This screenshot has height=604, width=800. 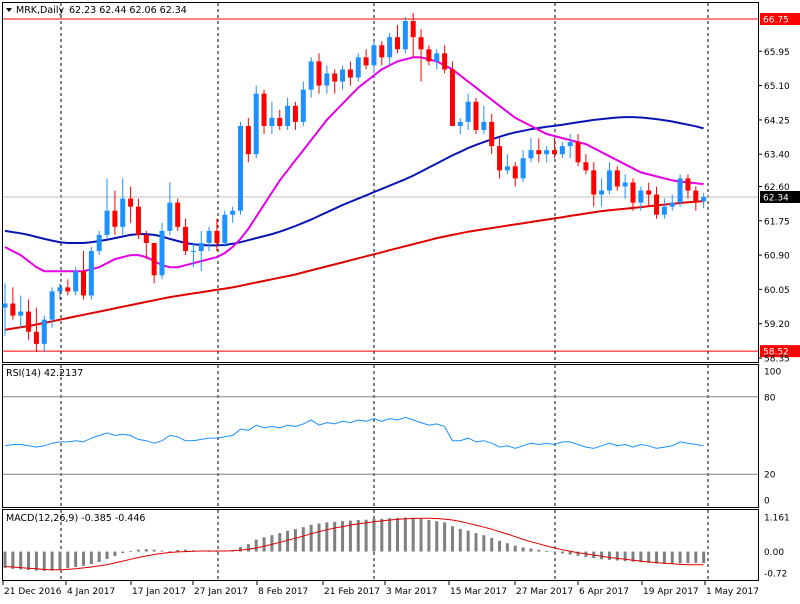 I want to click on price-tick-label-7: 60.05, so click(x=777, y=291).